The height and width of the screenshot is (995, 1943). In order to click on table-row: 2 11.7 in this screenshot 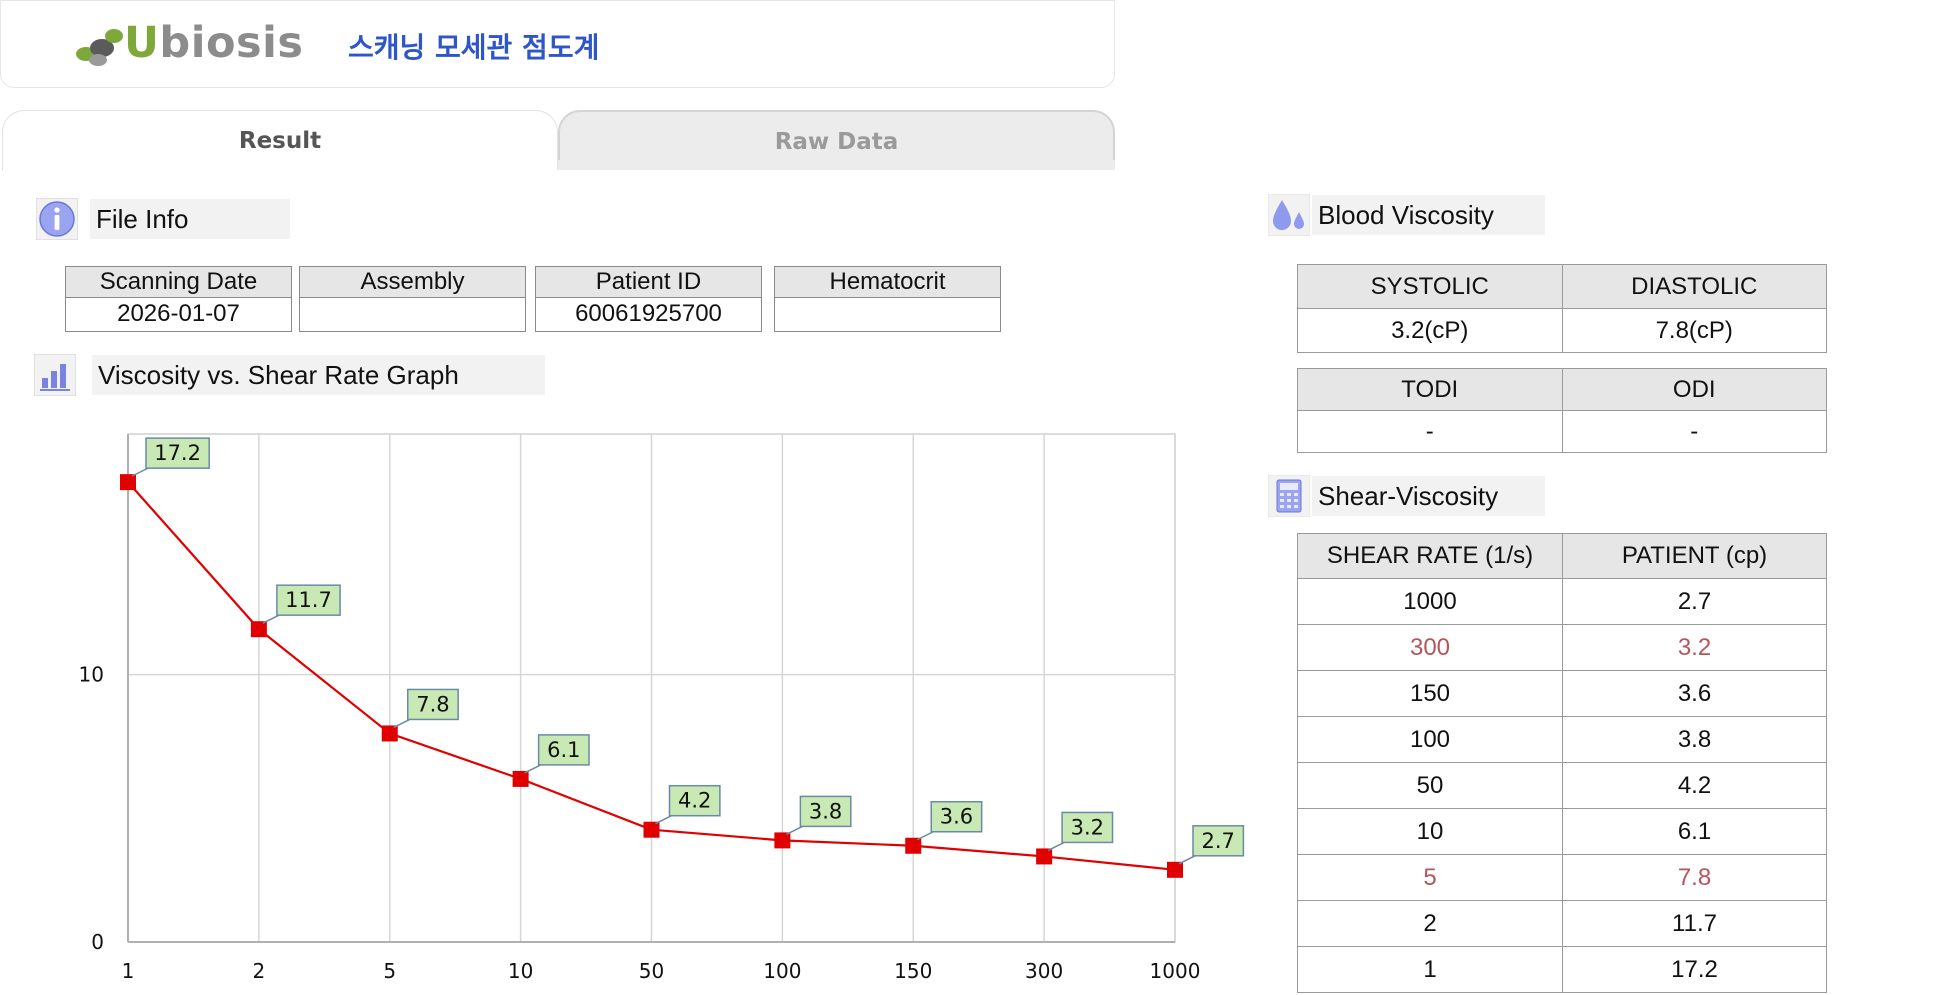, I will do `click(1562, 923)`.